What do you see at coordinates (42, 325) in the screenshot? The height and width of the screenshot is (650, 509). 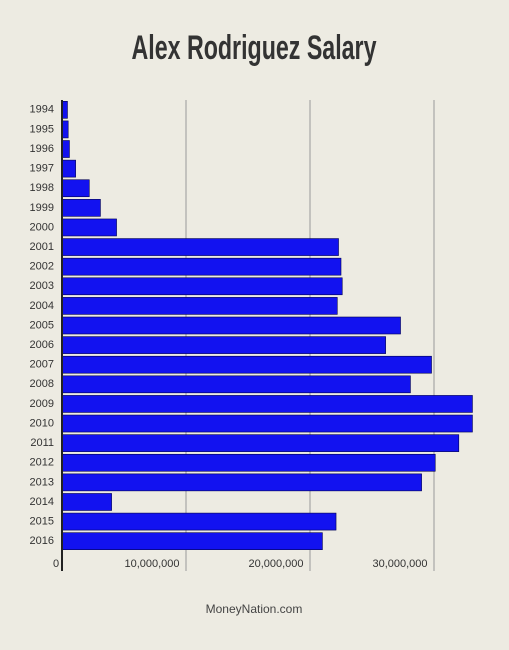 I see `y-tick-label: 2005` at bounding box center [42, 325].